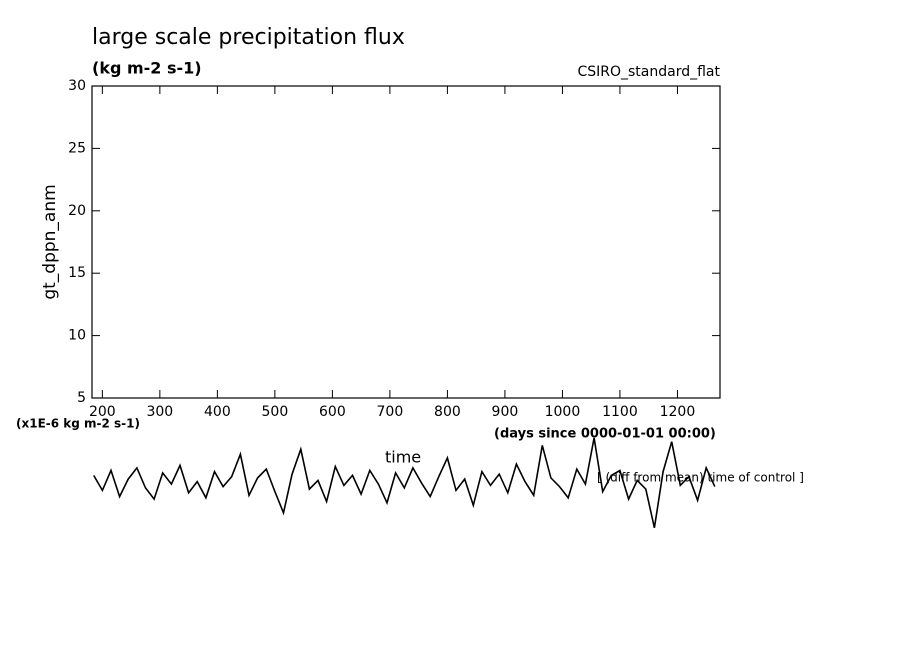 This screenshot has height=654, width=904. What do you see at coordinates (605, 434) in the screenshot?
I see `x-units: (days since 0000-01-01 00:00)` at bounding box center [605, 434].